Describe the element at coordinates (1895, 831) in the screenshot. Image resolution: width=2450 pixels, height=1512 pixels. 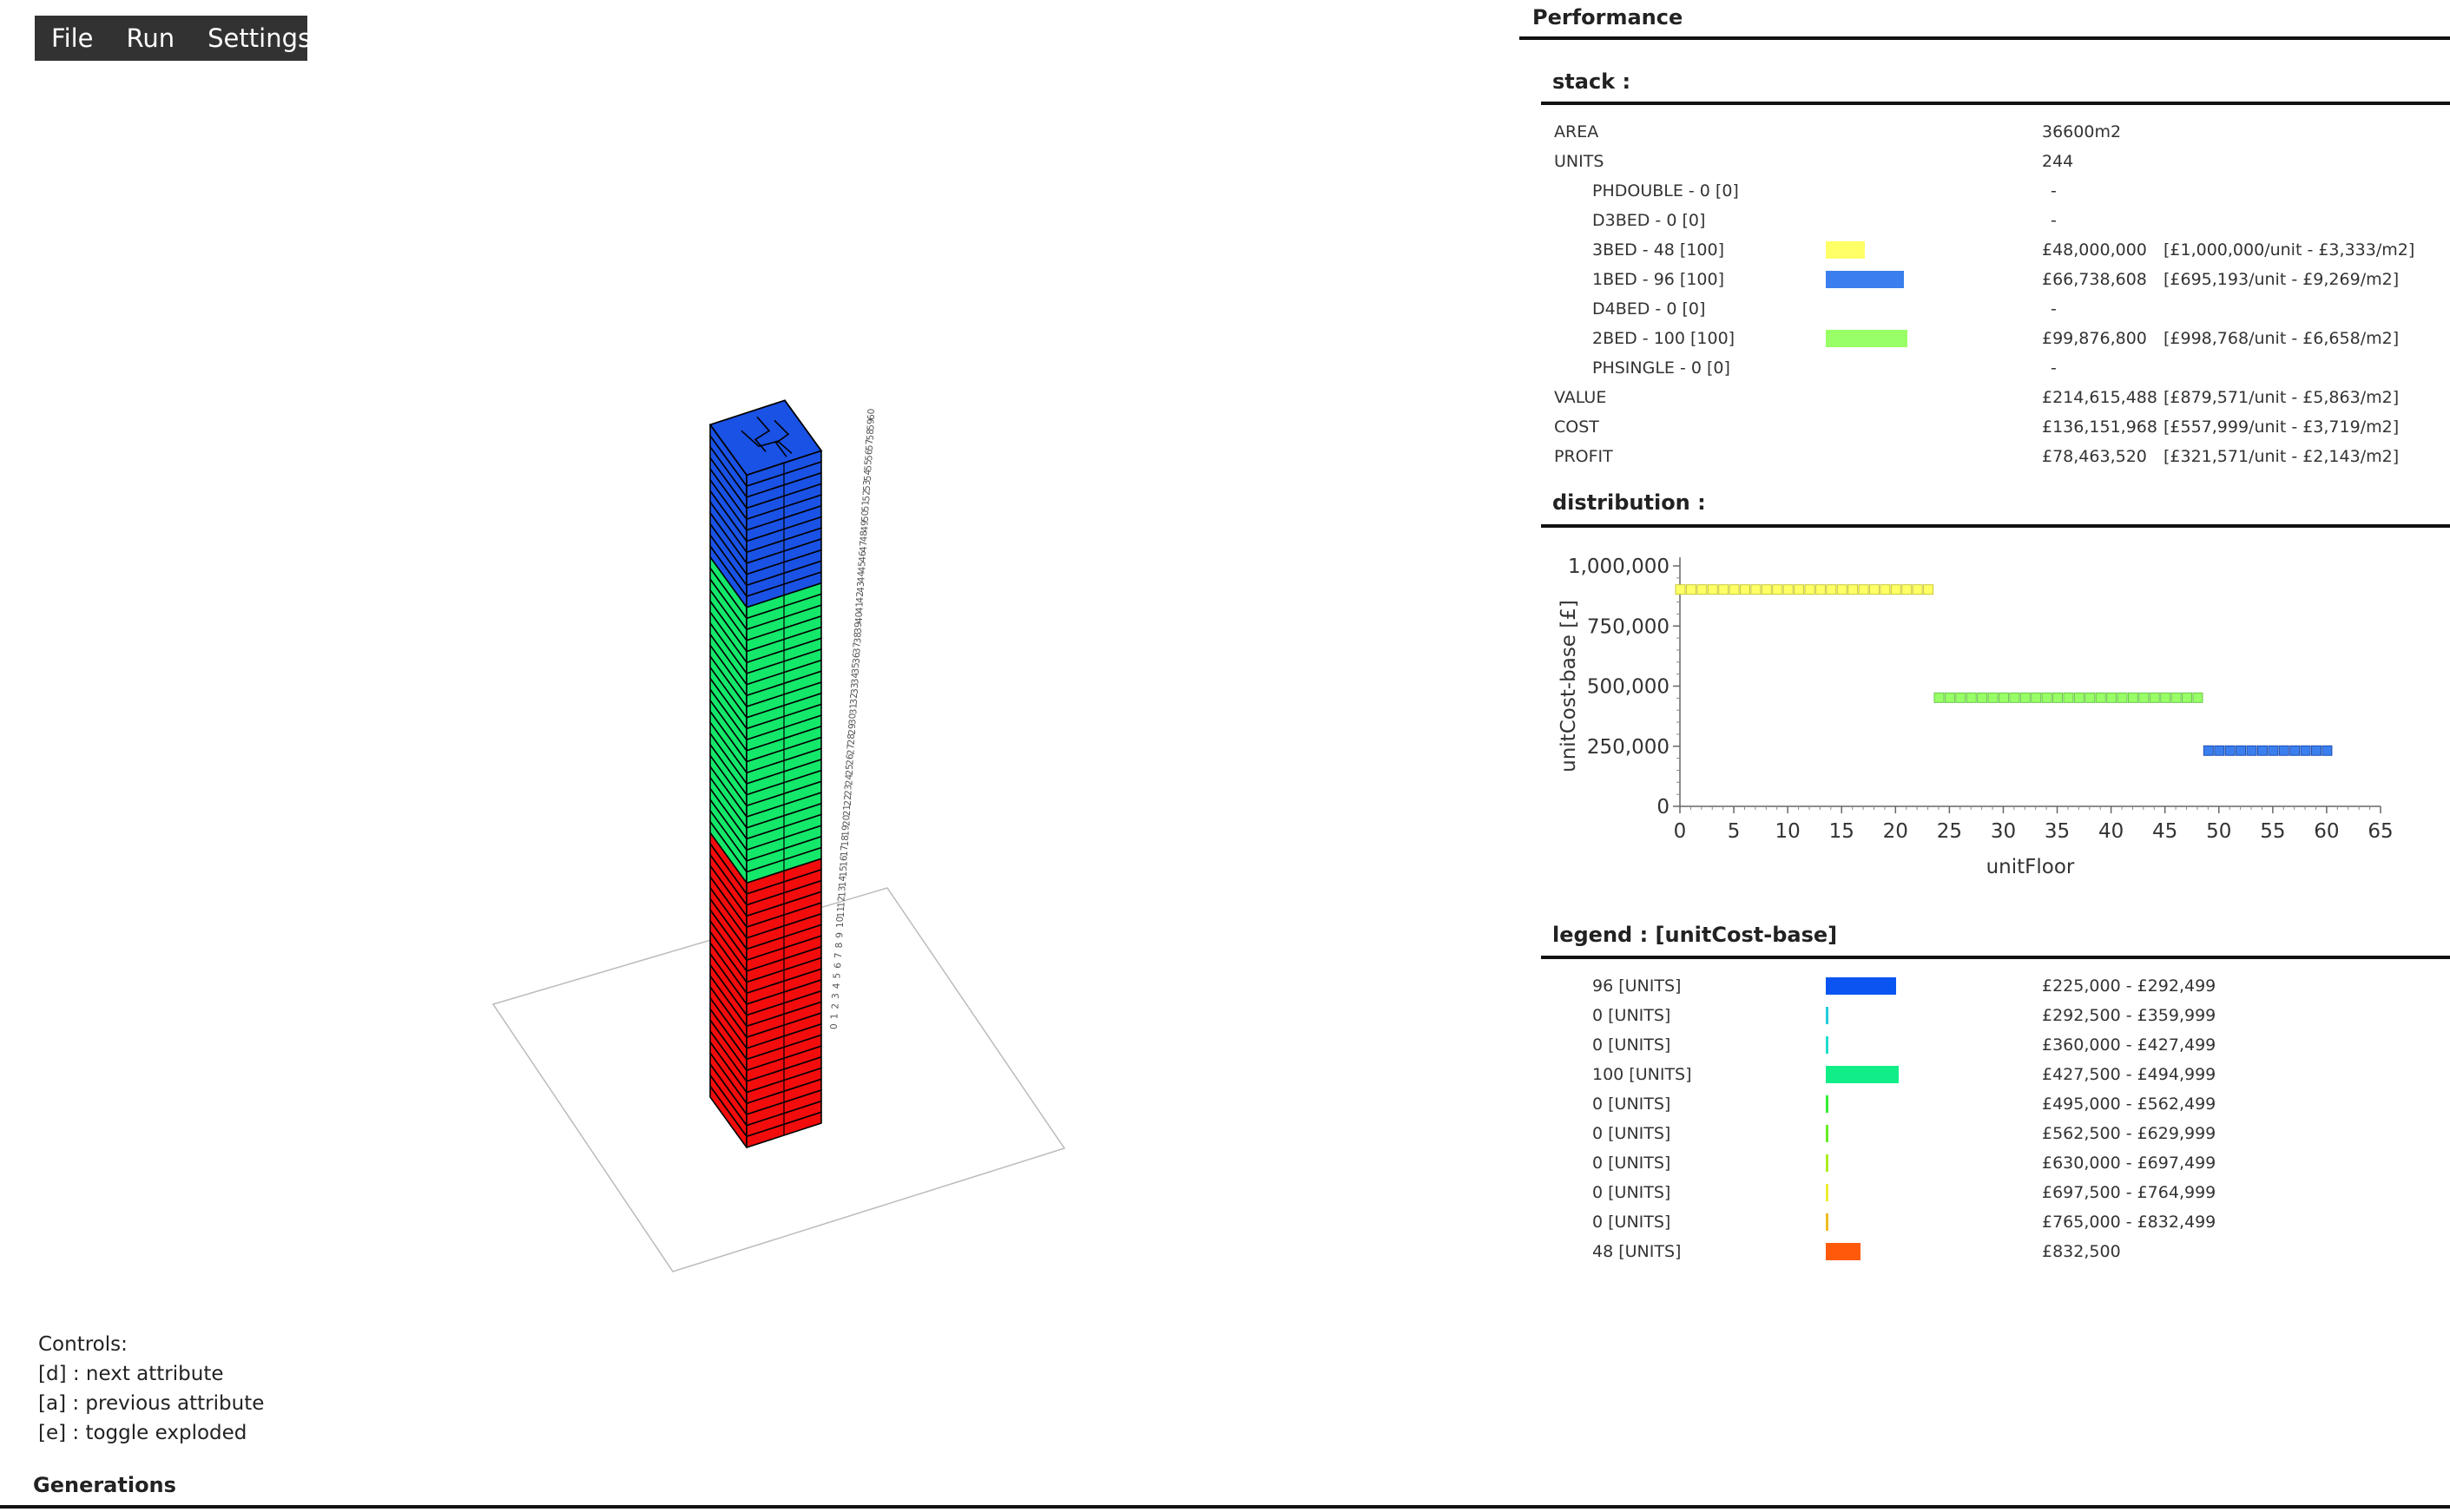
I see `x-tick-label: 20` at that location.